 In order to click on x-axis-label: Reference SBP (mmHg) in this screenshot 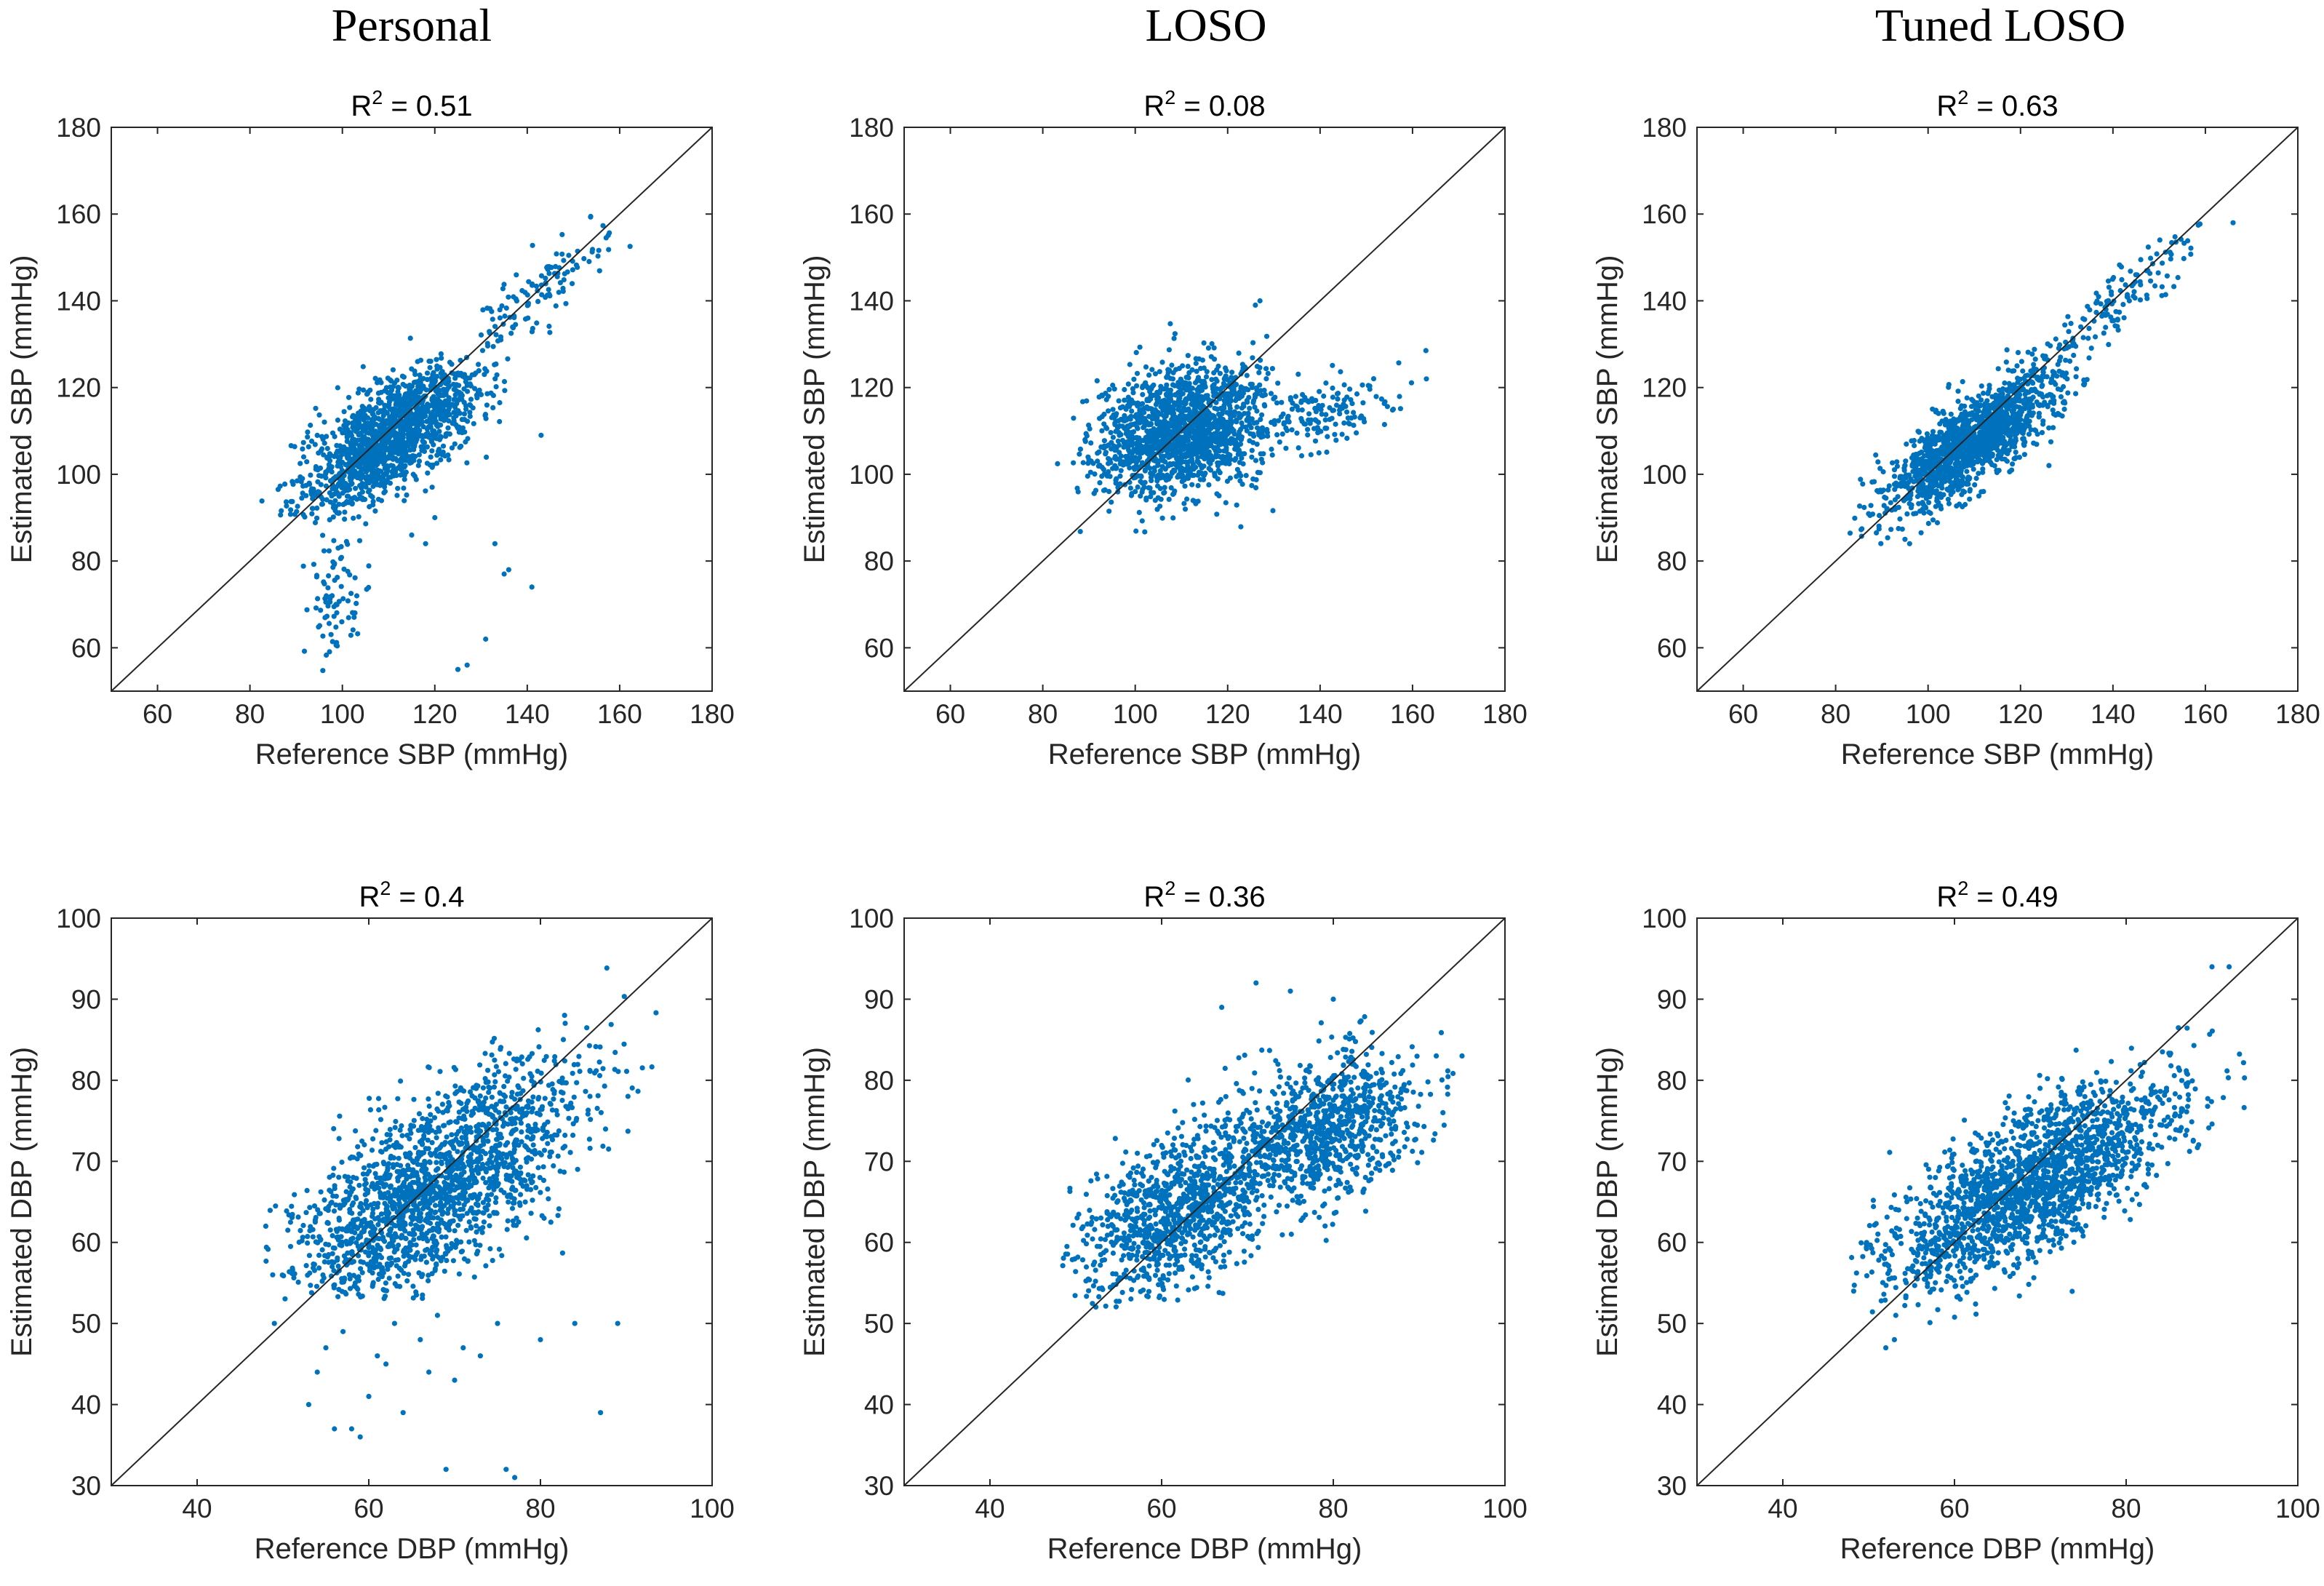, I will do `click(1205, 754)`.